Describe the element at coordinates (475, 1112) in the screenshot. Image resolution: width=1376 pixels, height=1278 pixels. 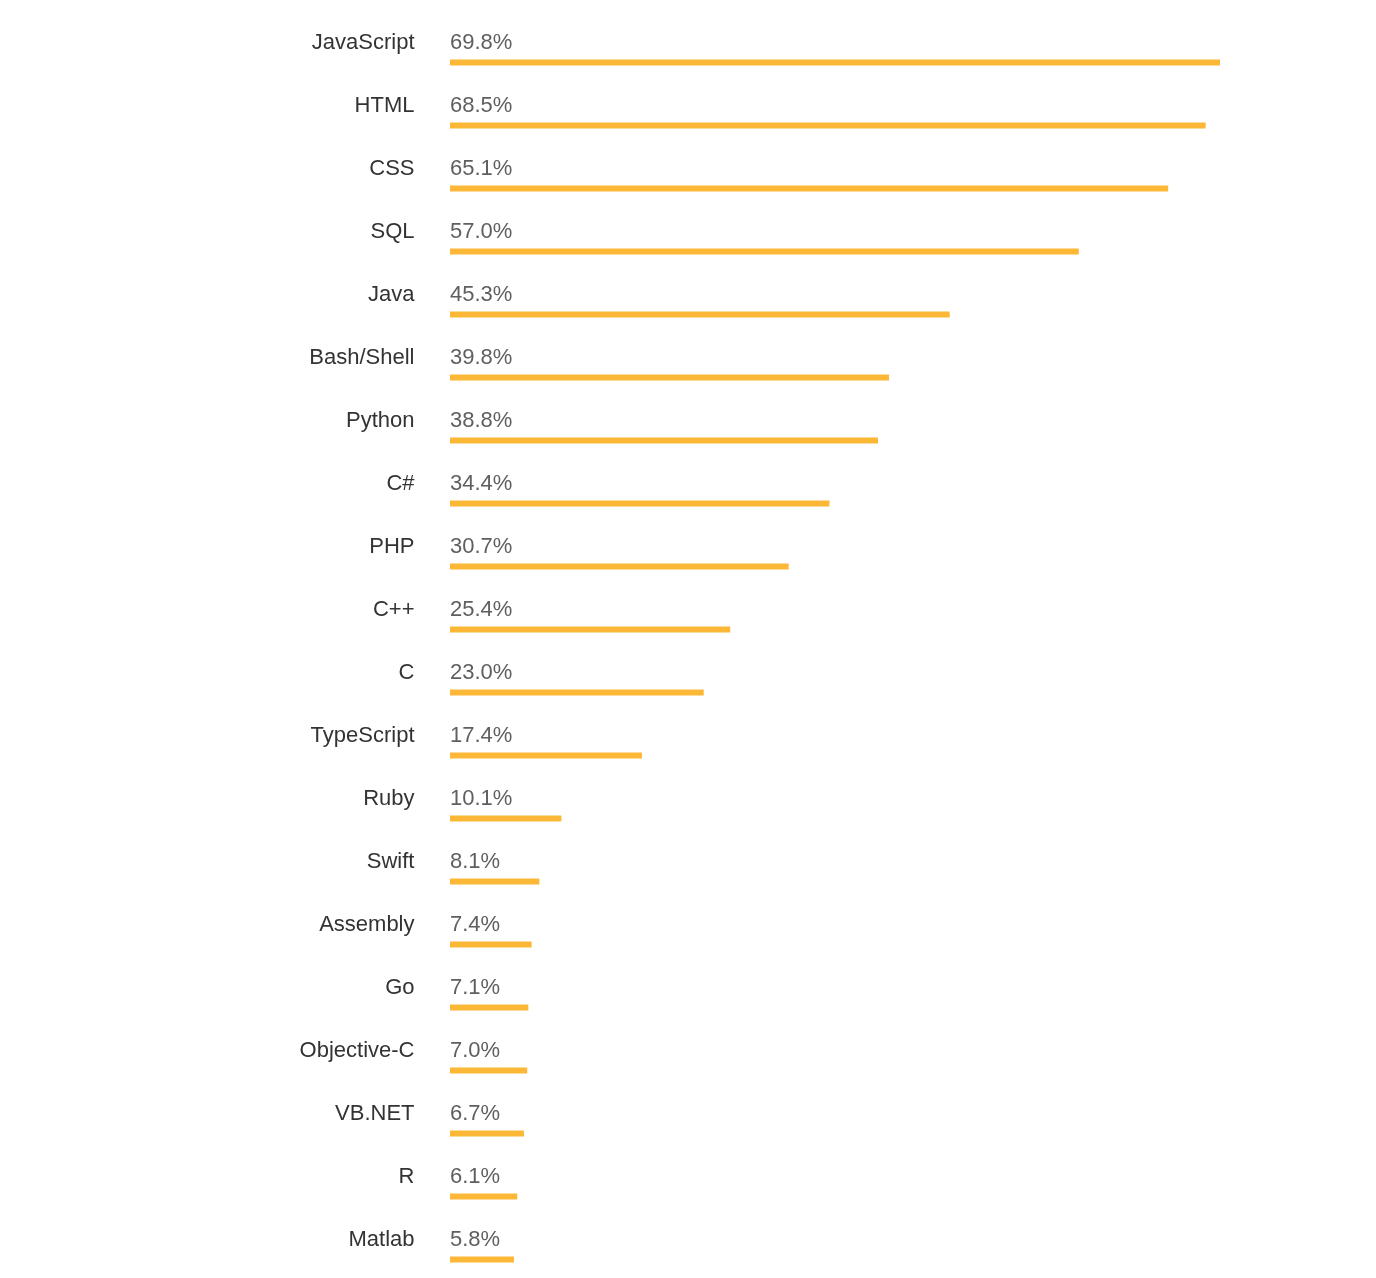
I see `data-label: 6.7%` at that location.